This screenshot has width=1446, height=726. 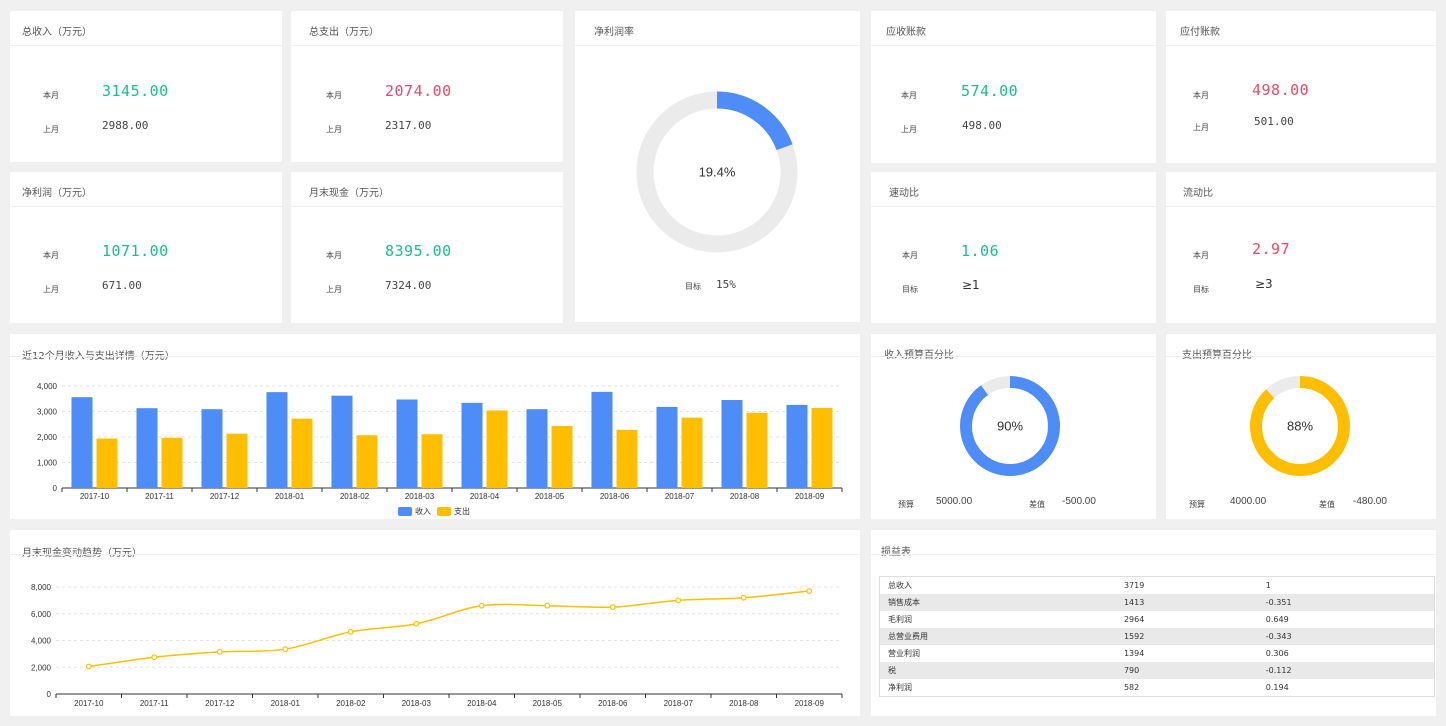 What do you see at coordinates (1277, 653) in the screenshot?
I see `table-cell: 0.306` at bounding box center [1277, 653].